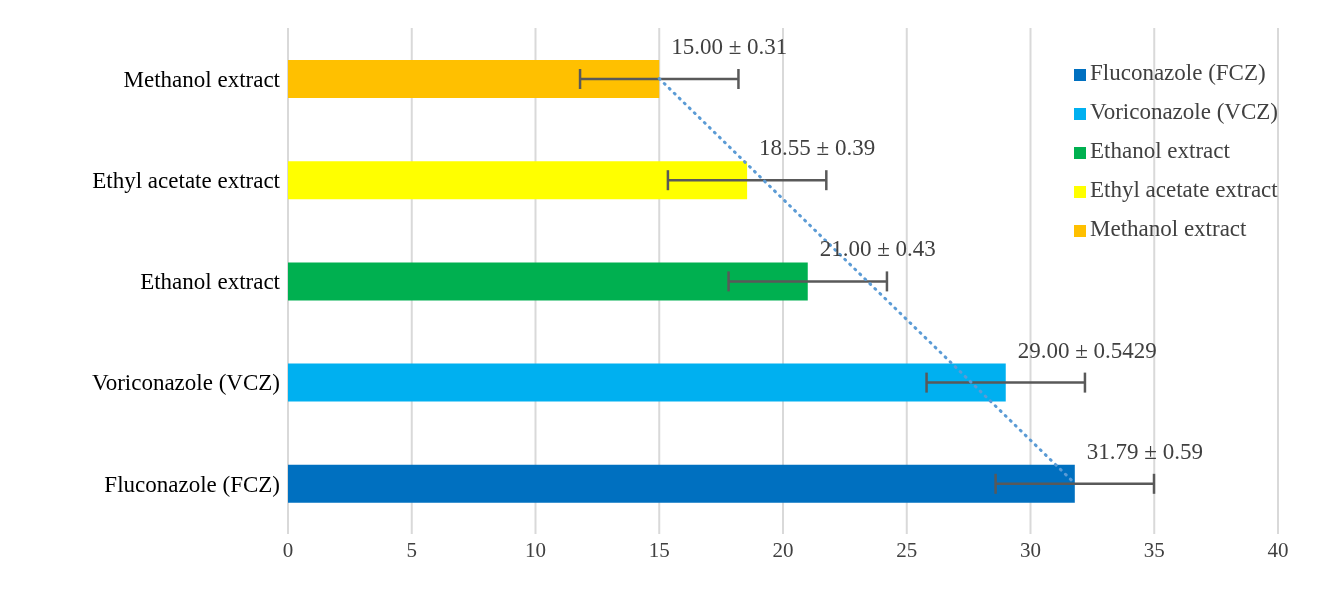 Image resolution: width=1320 pixels, height=592 pixels. Describe the element at coordinates (729, 46) in the screenshot. I see `data-label: 15.00 ± 0.31` at that location.